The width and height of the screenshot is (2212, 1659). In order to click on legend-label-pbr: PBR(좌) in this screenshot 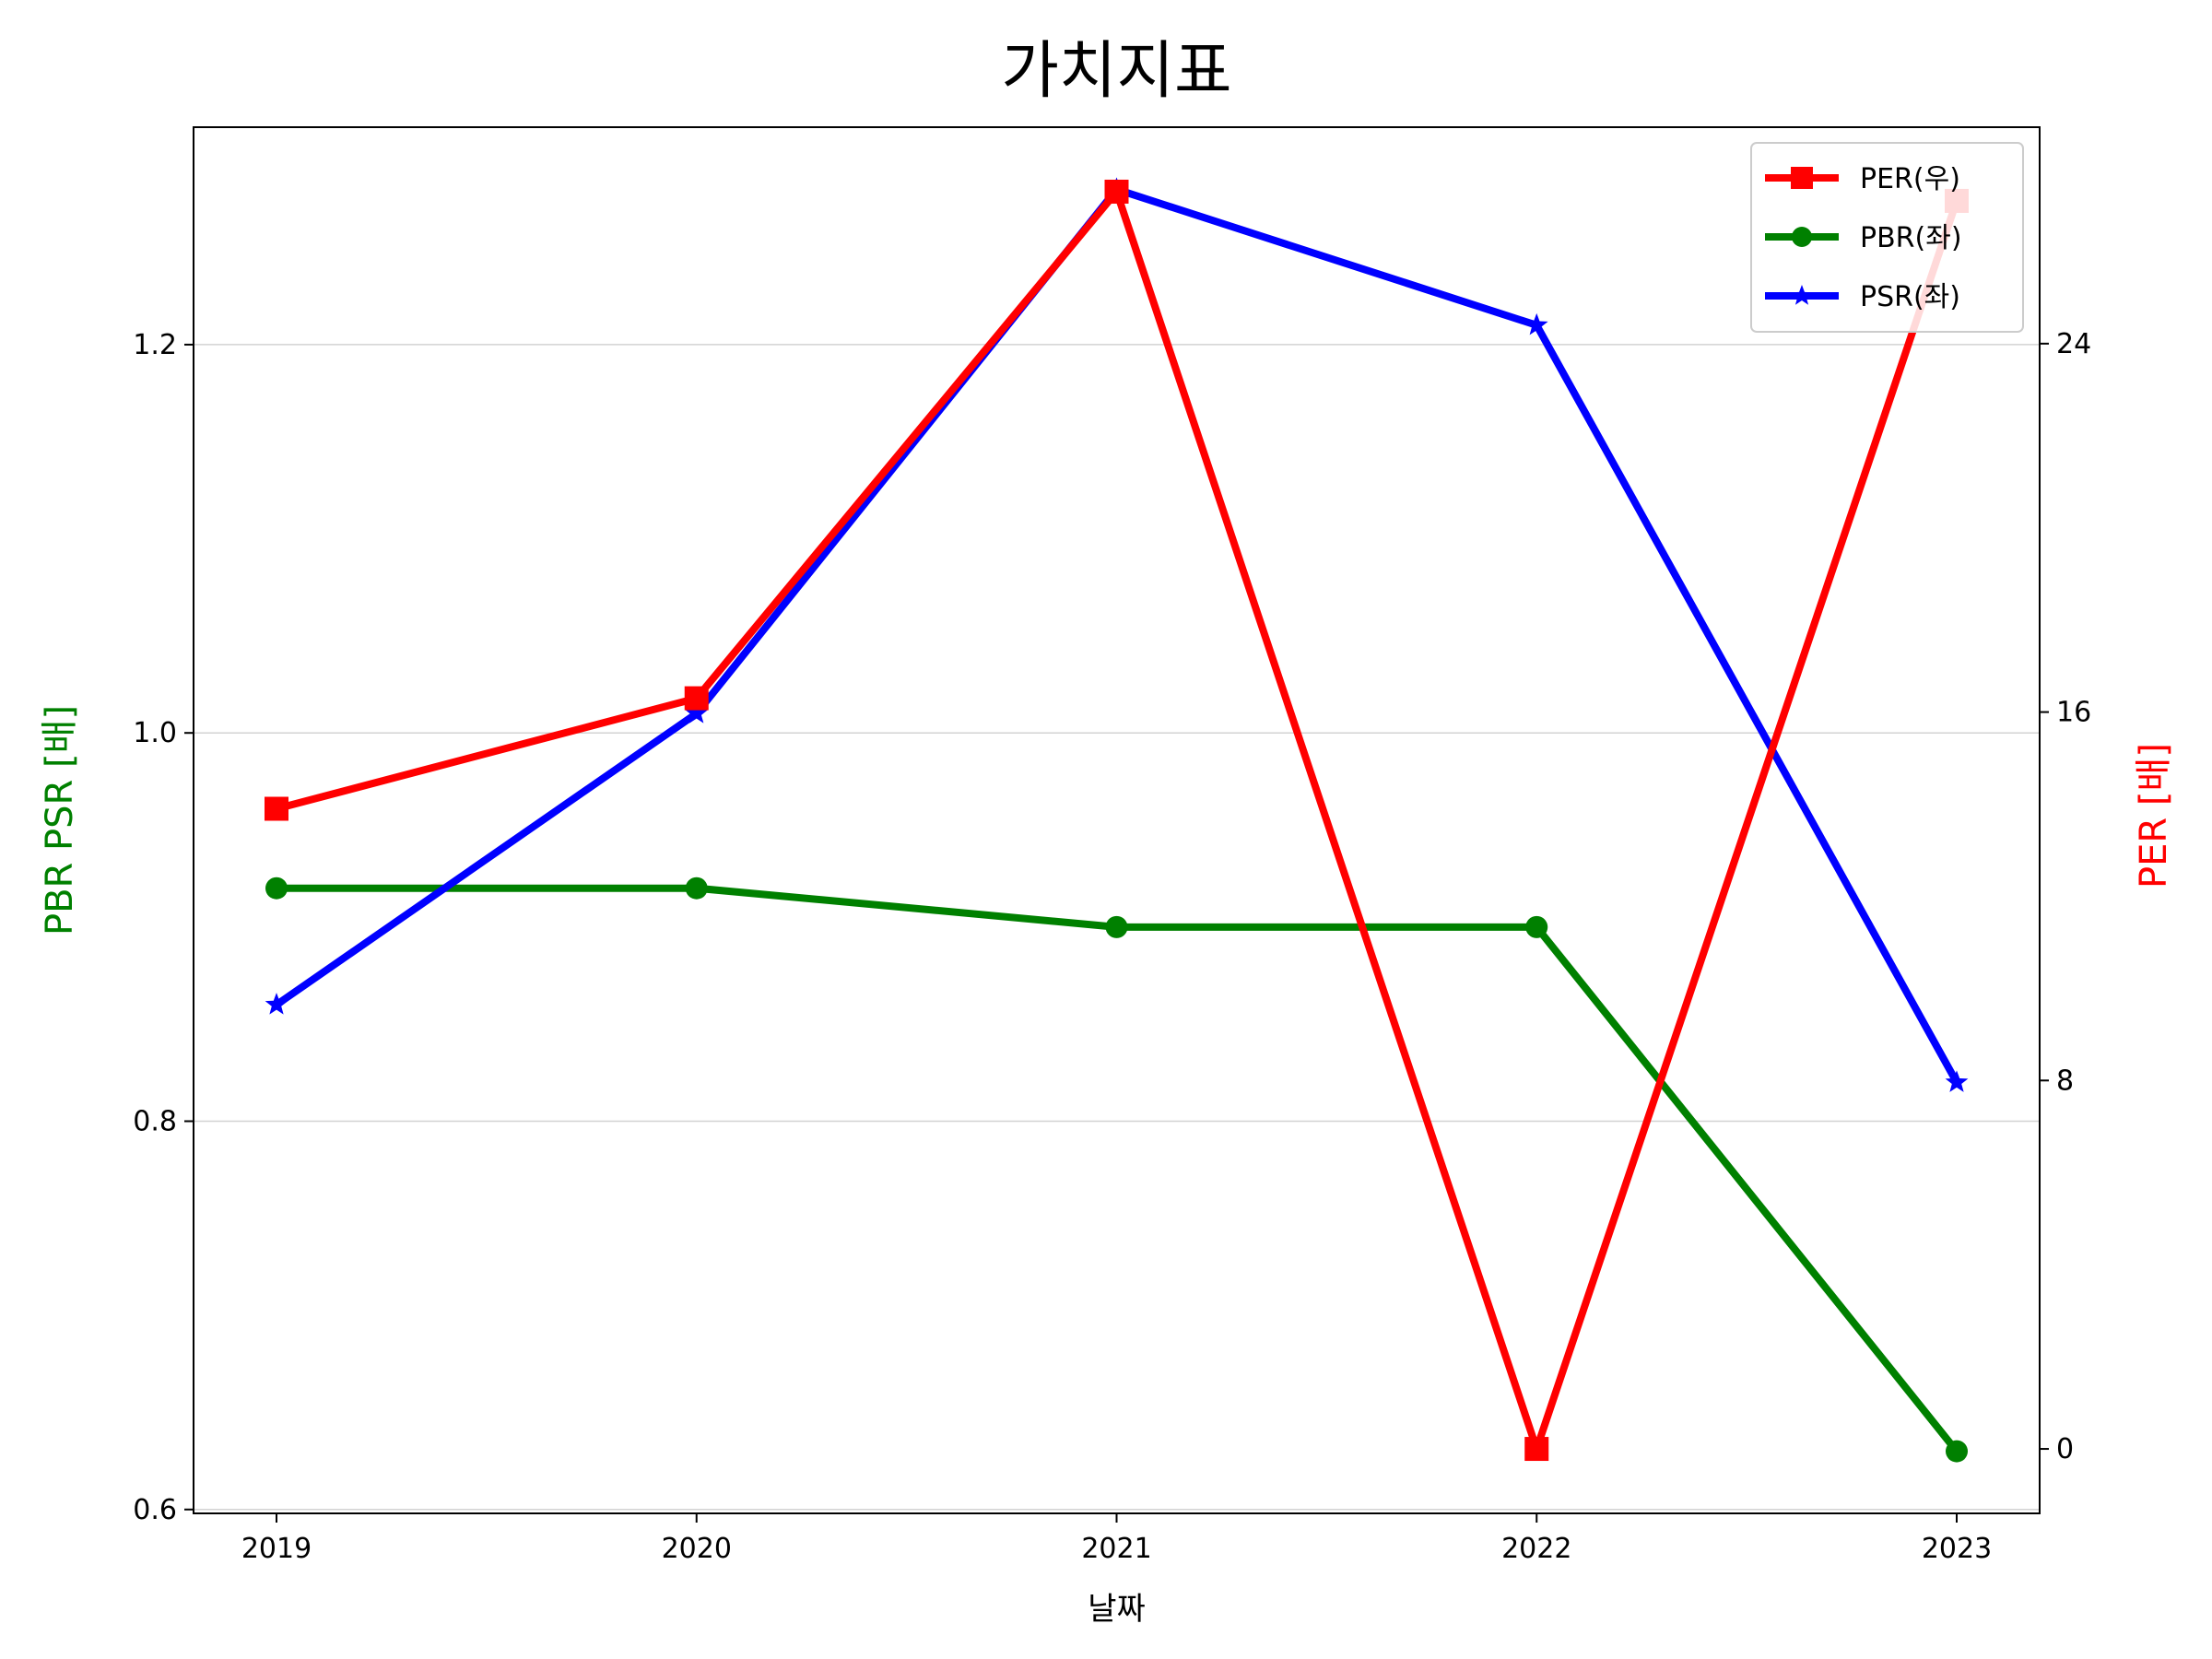, I will do `click(1911, 238)`.